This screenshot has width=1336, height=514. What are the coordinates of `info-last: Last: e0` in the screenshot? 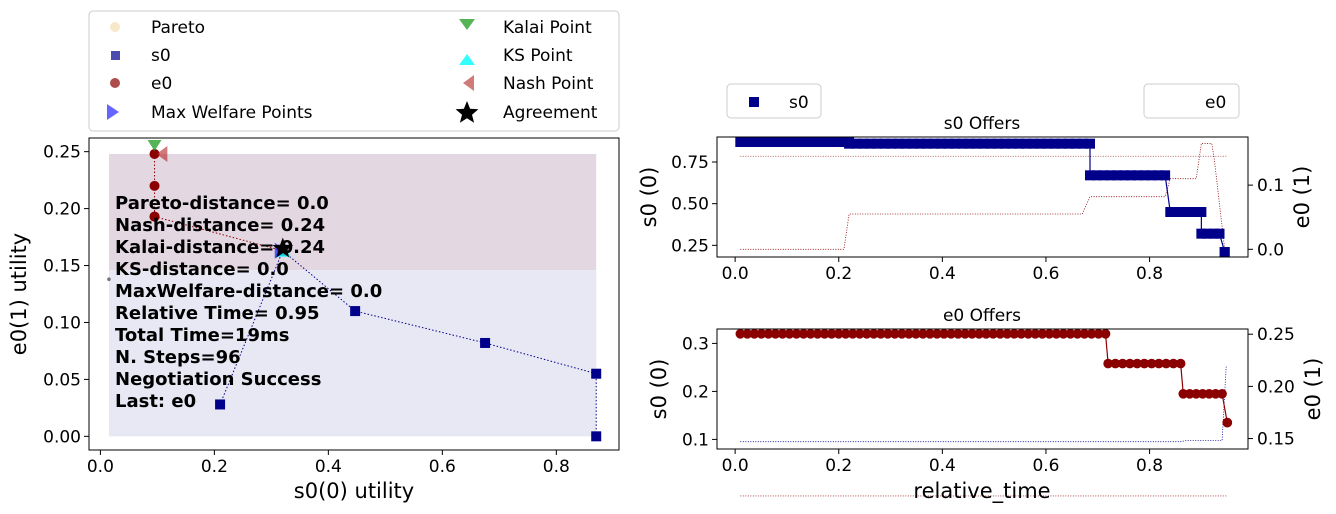 It's located at (155, 401).